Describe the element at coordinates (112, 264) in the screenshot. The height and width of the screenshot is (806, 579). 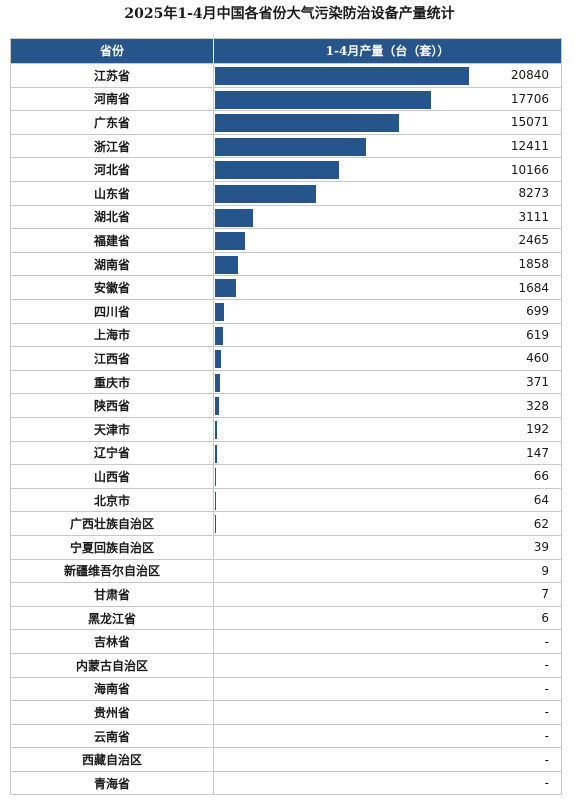
I see `province-label: 湖南省` at that location.